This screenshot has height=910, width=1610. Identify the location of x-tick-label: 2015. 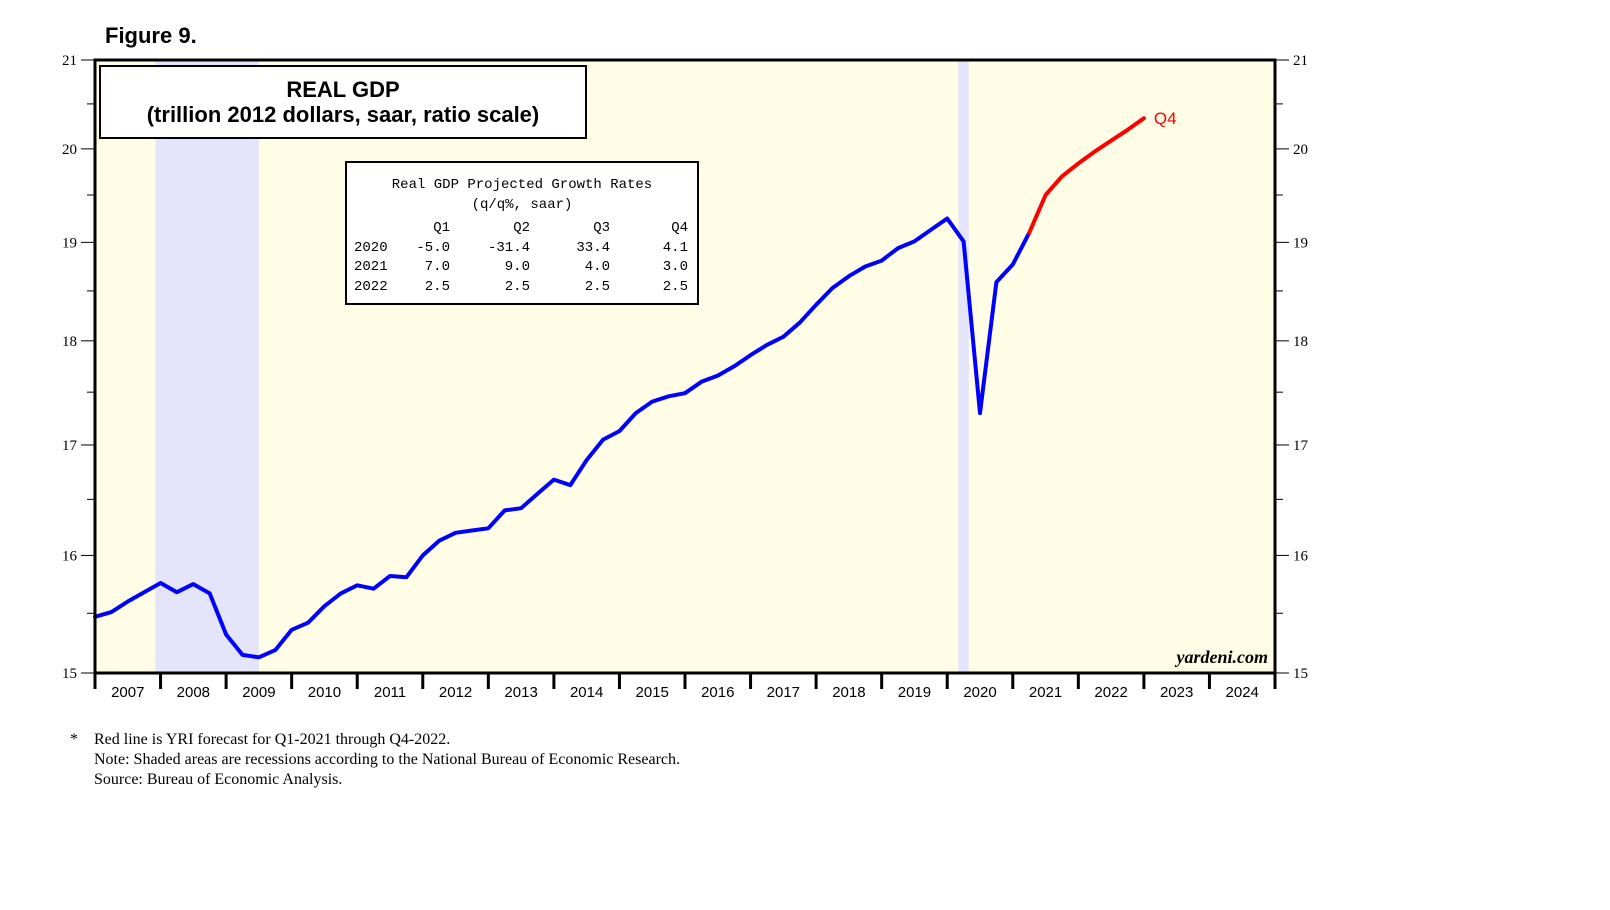
(652, 692).